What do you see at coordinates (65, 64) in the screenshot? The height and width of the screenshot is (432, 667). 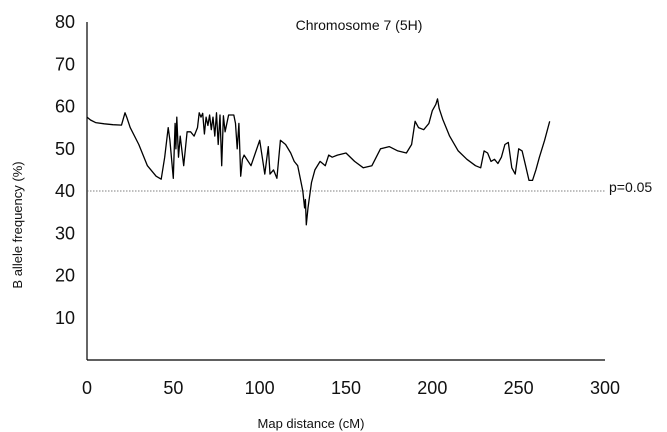 I see `y-tick-label: 70` at bounding box center [65, 64].